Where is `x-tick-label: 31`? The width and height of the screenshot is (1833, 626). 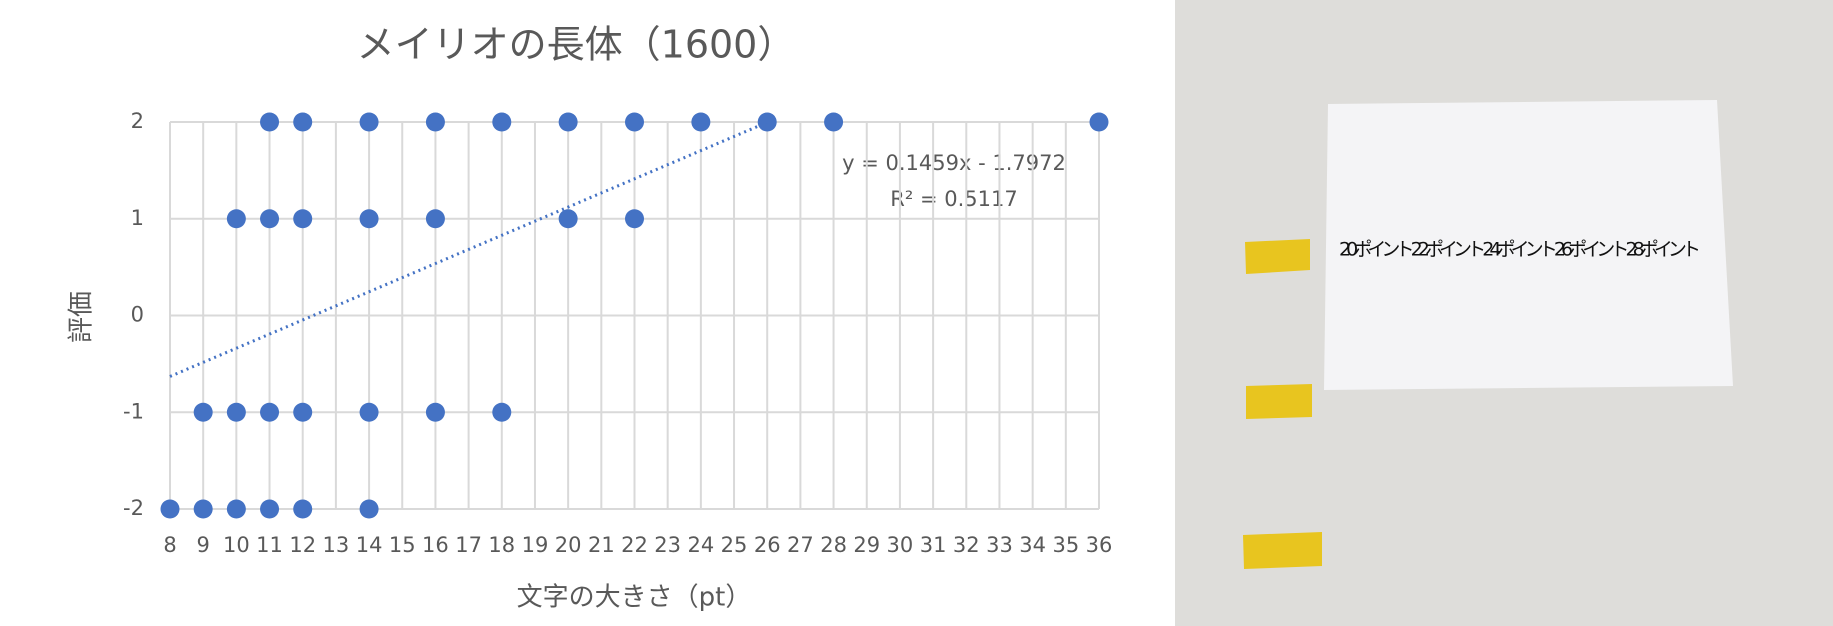 x-tick-label: 31 is located at coordinates (933, 545).